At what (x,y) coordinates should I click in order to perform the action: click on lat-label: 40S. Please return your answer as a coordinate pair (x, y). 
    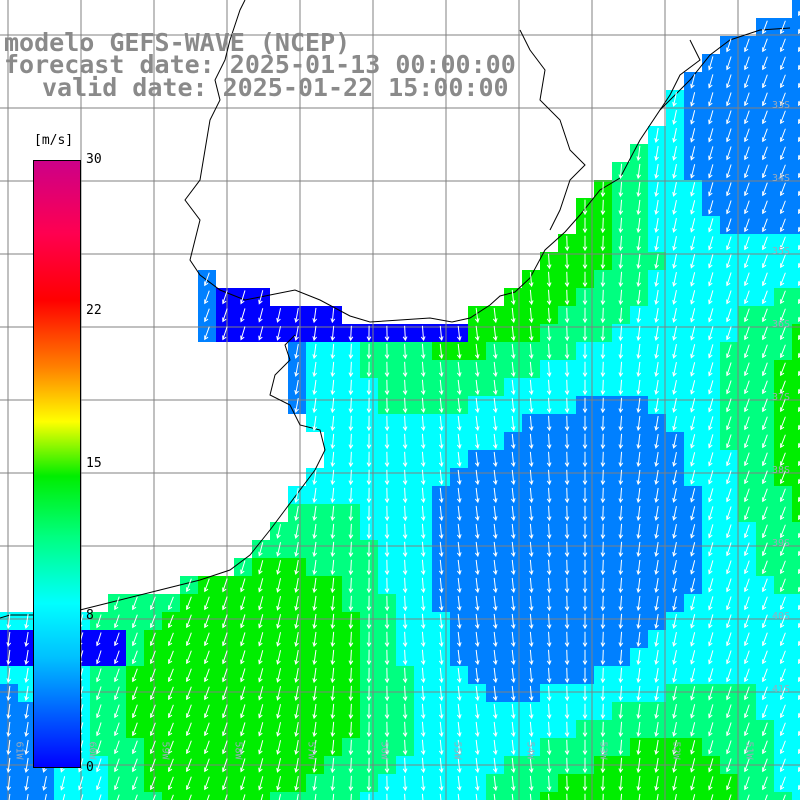
    Looking at the image, I should click on (781, 616).